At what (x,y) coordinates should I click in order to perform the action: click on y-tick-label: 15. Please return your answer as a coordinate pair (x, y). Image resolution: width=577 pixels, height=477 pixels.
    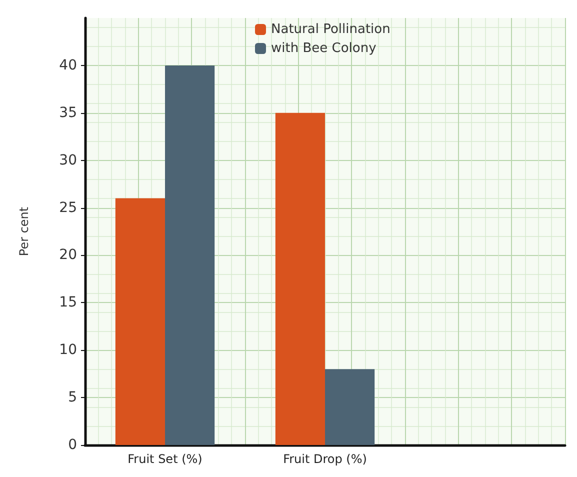
    Looking at the image, I should click on (68, 302).